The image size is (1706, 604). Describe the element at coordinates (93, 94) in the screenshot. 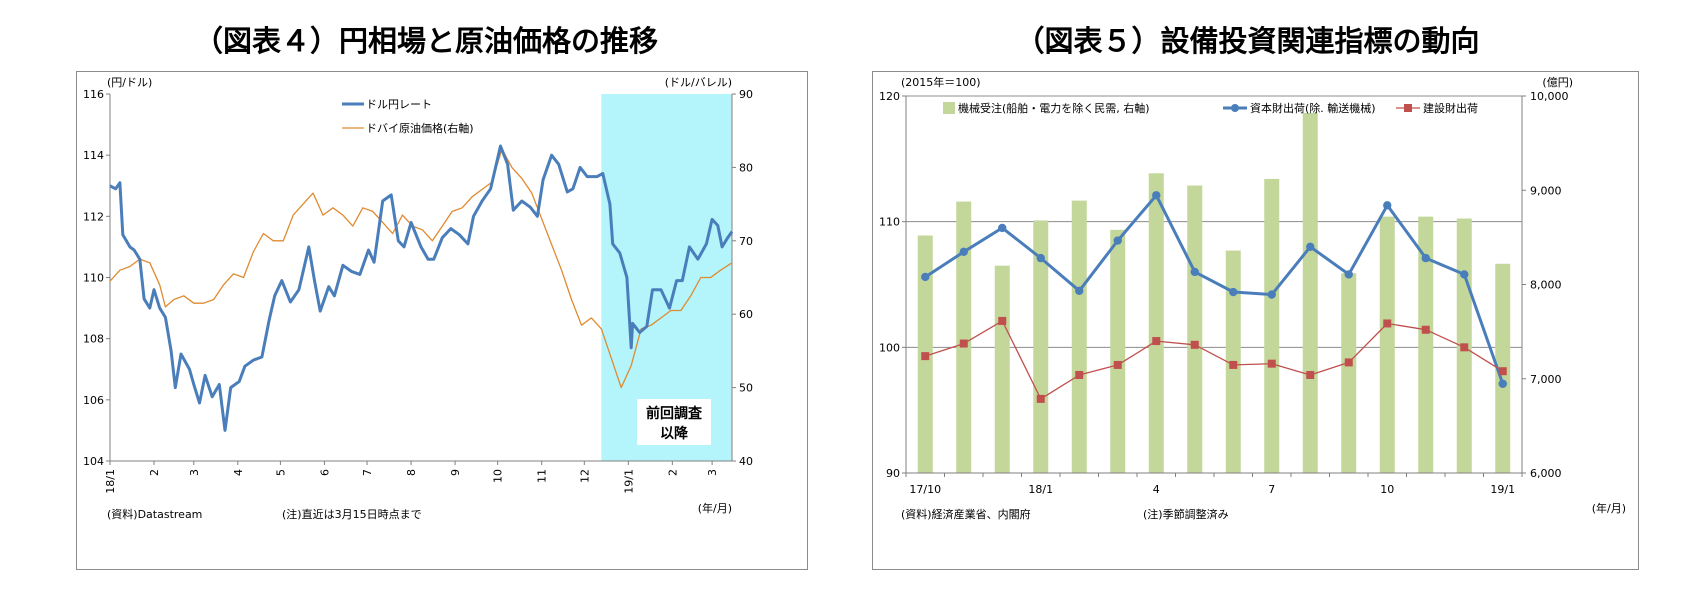

I see `y-tick-label-left: 116` at that location.